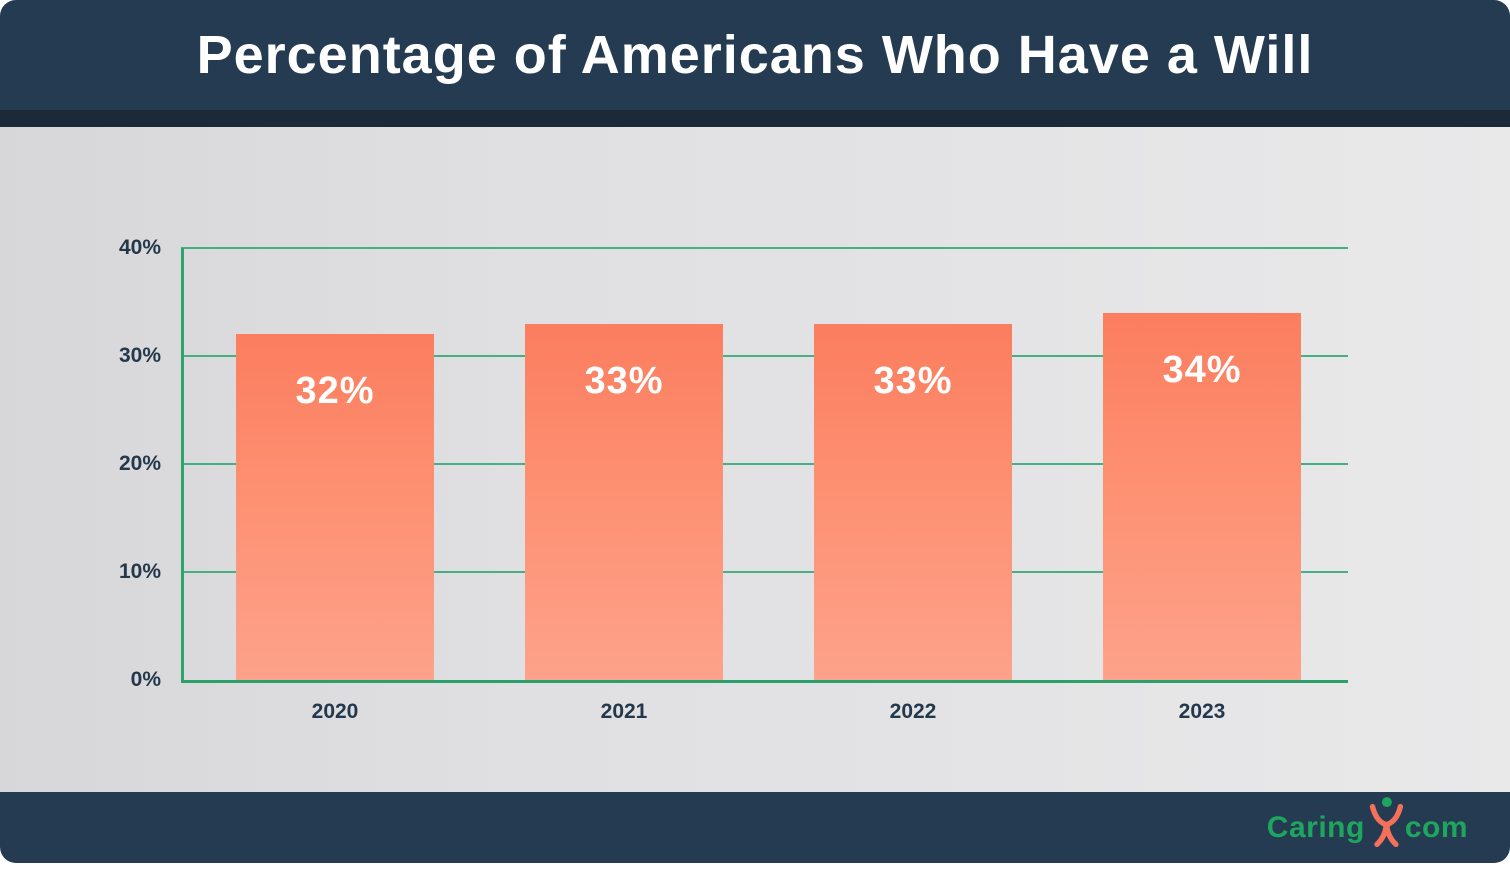  I want to click on footer: Caring com, so click(755, 827).